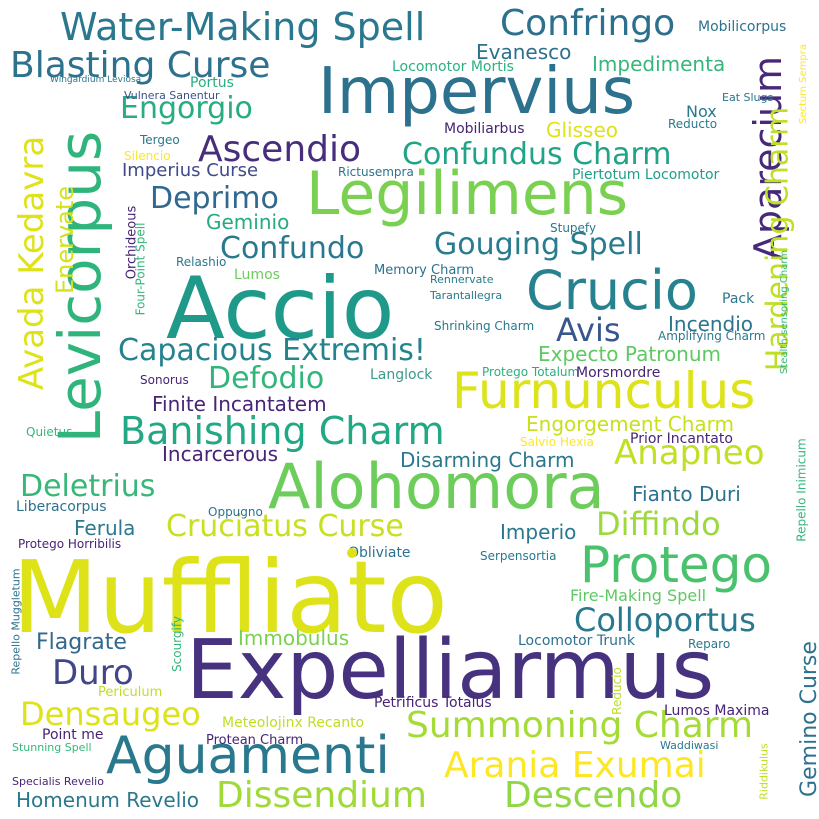 The height and width of the screenshot is (819, 819). What do you see at coordinates (738, 299) in the screenshot?
I see `word: Pack` at bounding box center [738, 299].